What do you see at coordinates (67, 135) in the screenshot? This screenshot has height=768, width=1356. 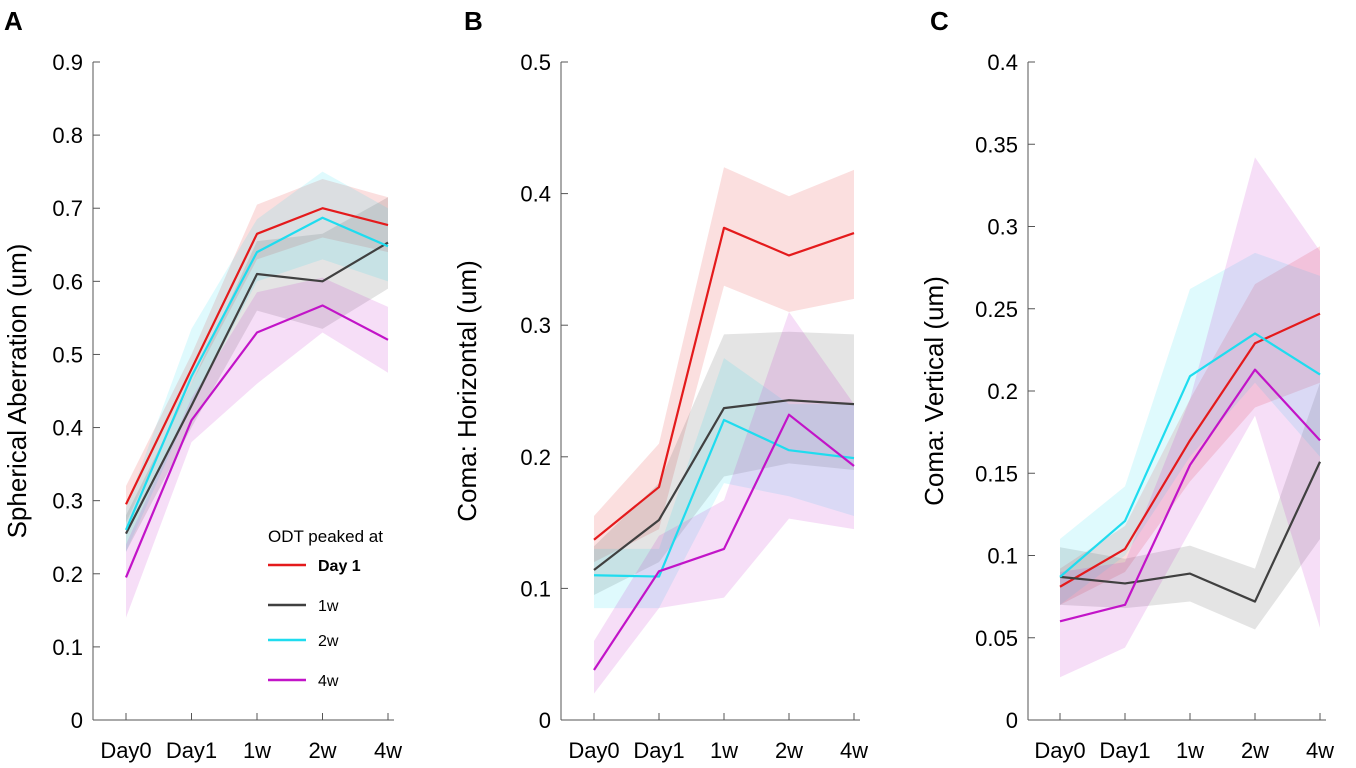 I see `y-tick-label: 0.8` at bounding box center [67, 135].